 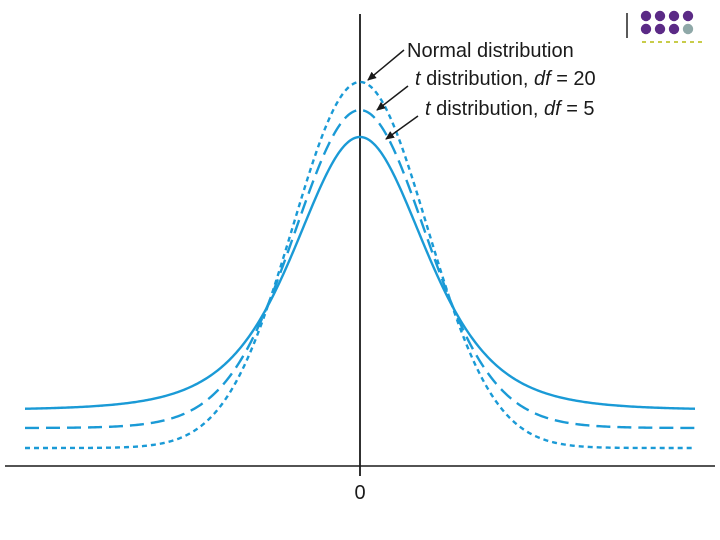 I want to click on arrow-normal, so click(x=386, y=65).